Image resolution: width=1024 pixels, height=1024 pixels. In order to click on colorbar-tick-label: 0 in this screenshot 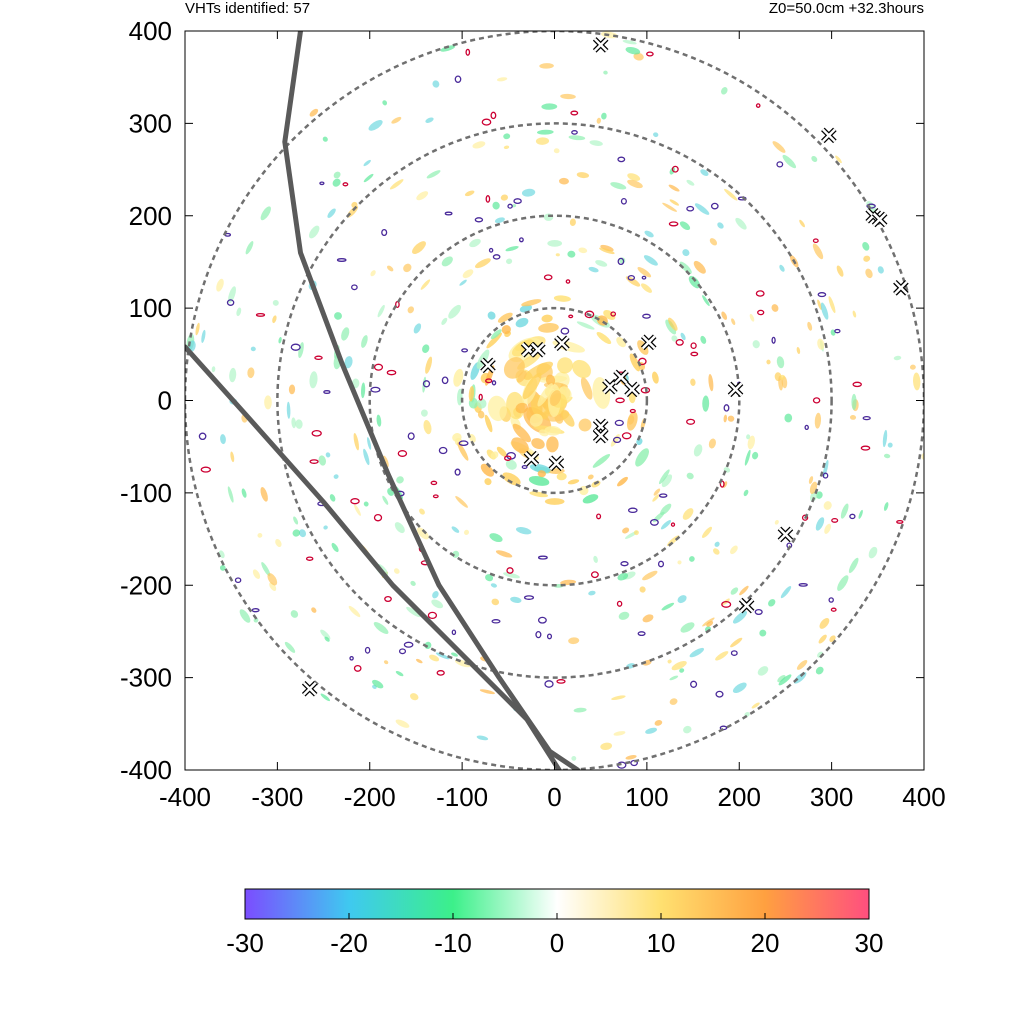, I will do `click(557, 943)`.